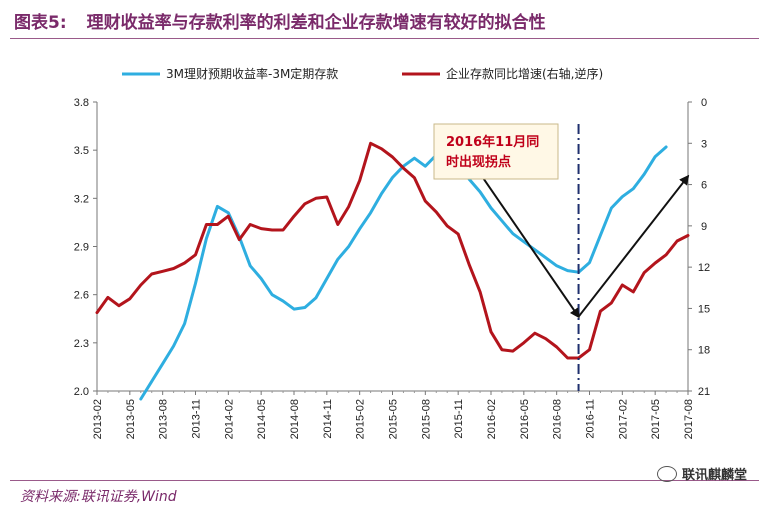  I want to click on annotation-line-1: 2016年11月同, so click(492, 142).